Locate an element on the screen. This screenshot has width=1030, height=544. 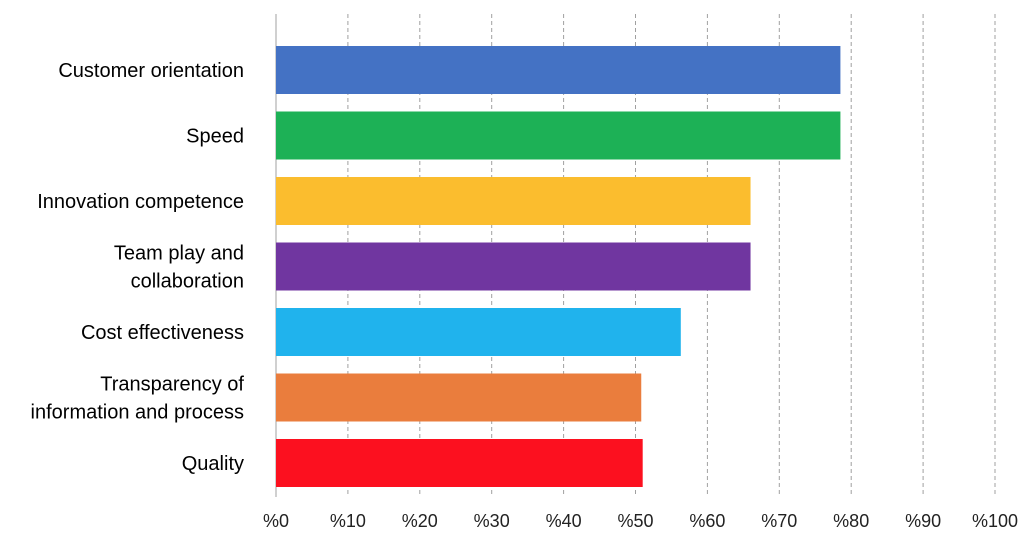
x-tick-label: %50 is located at coordinates (635, 521).